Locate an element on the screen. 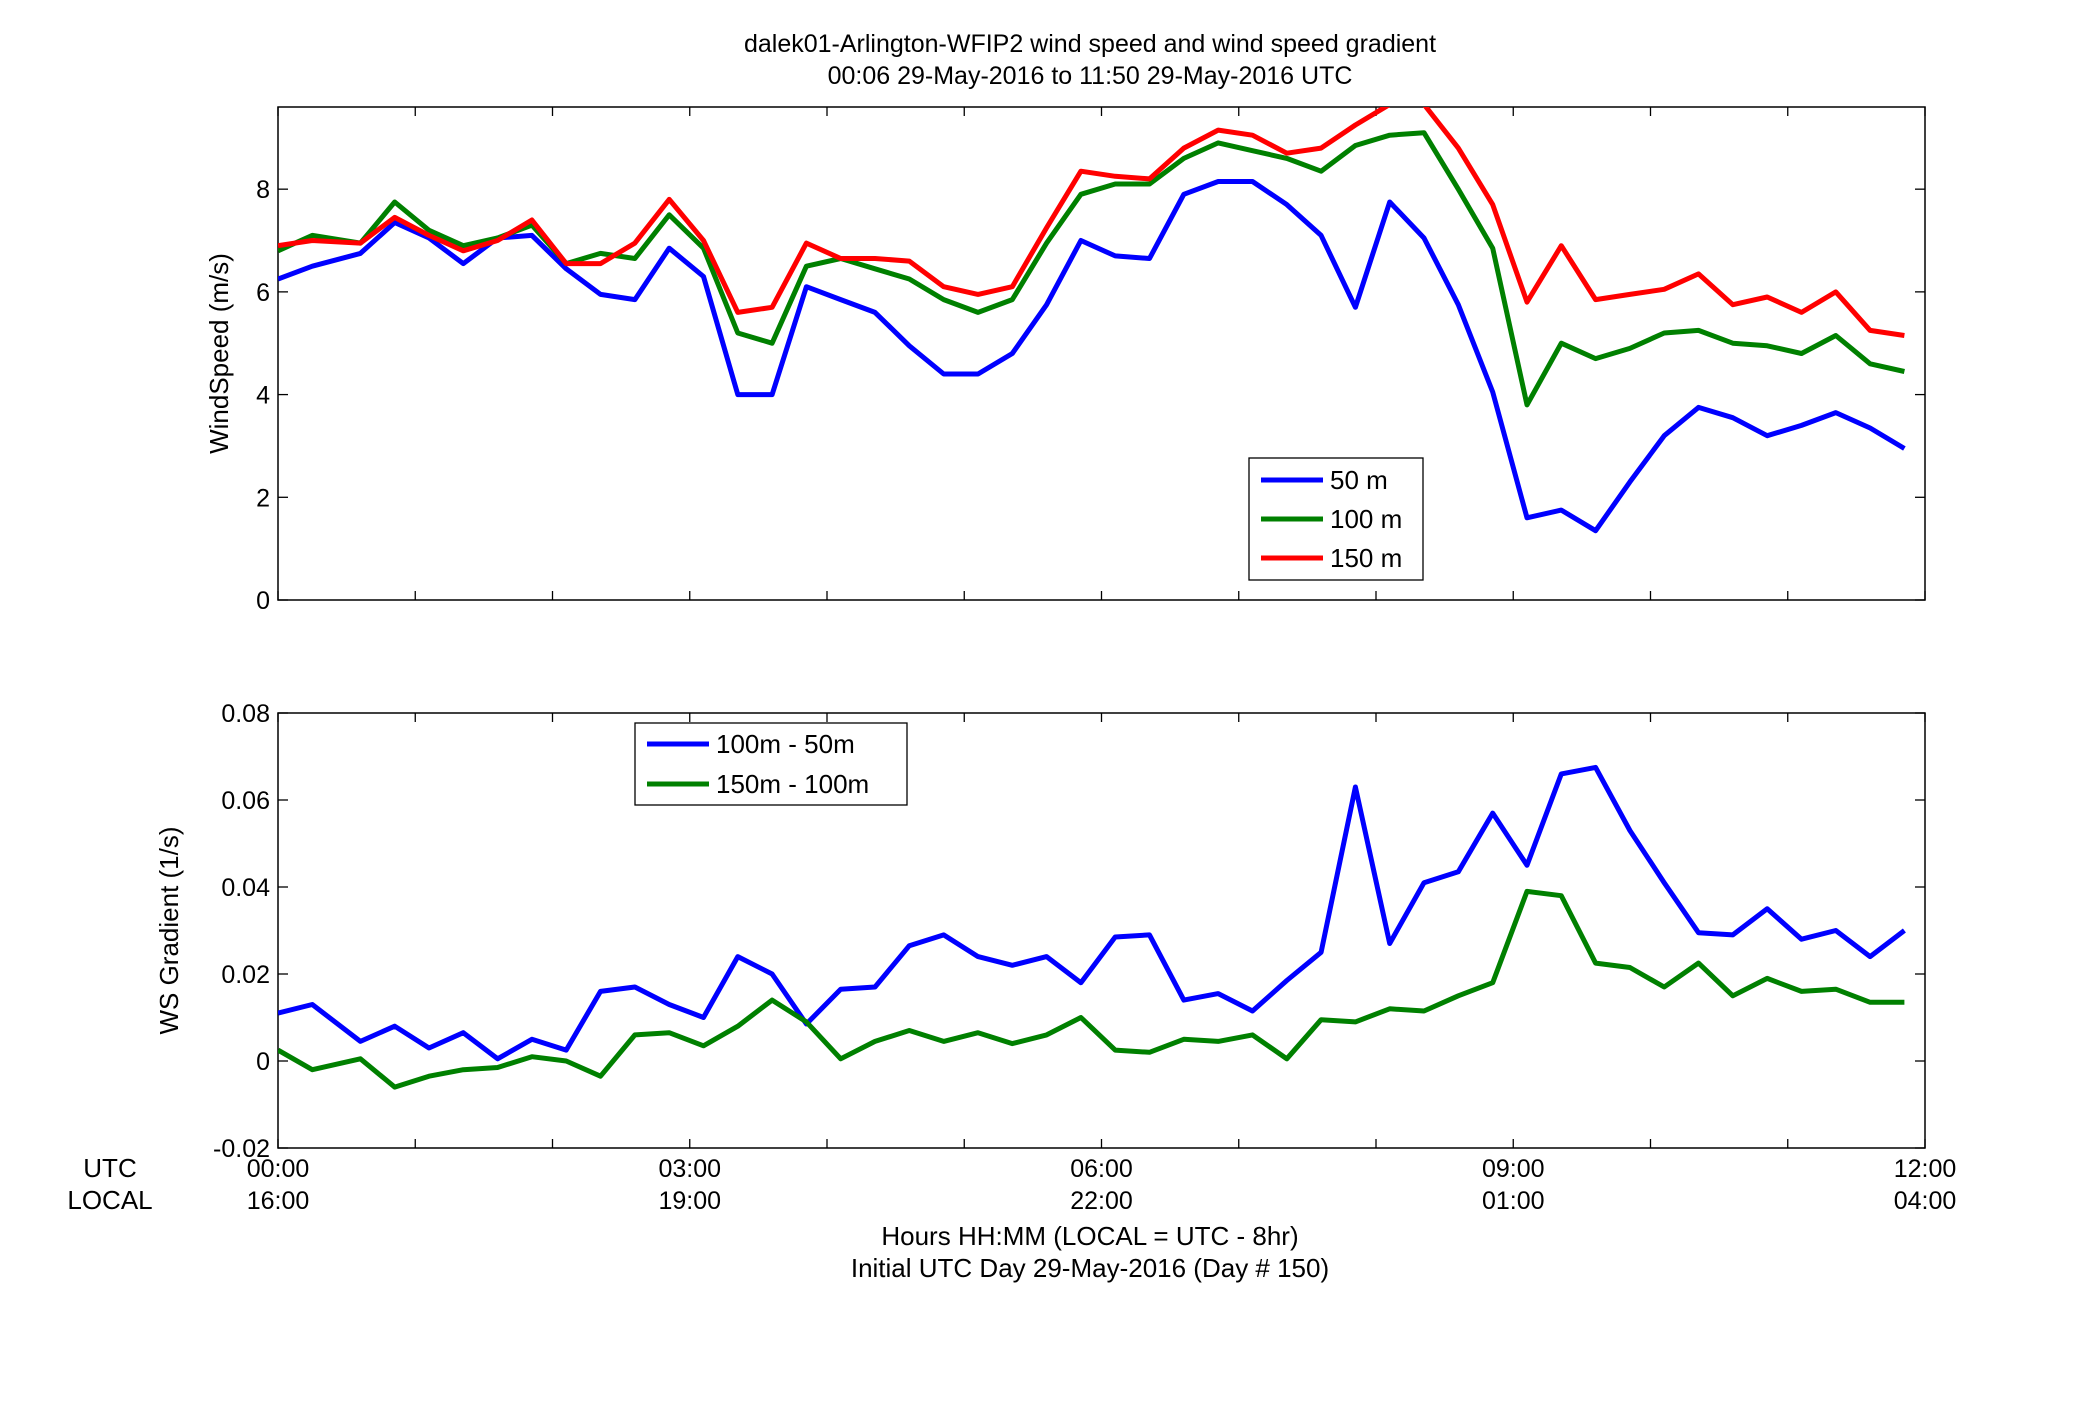 Image resolution: width=2098 pixels, height=1425 pixels. y-tick-label: -0.02 is located at coordinates (241, 1149).